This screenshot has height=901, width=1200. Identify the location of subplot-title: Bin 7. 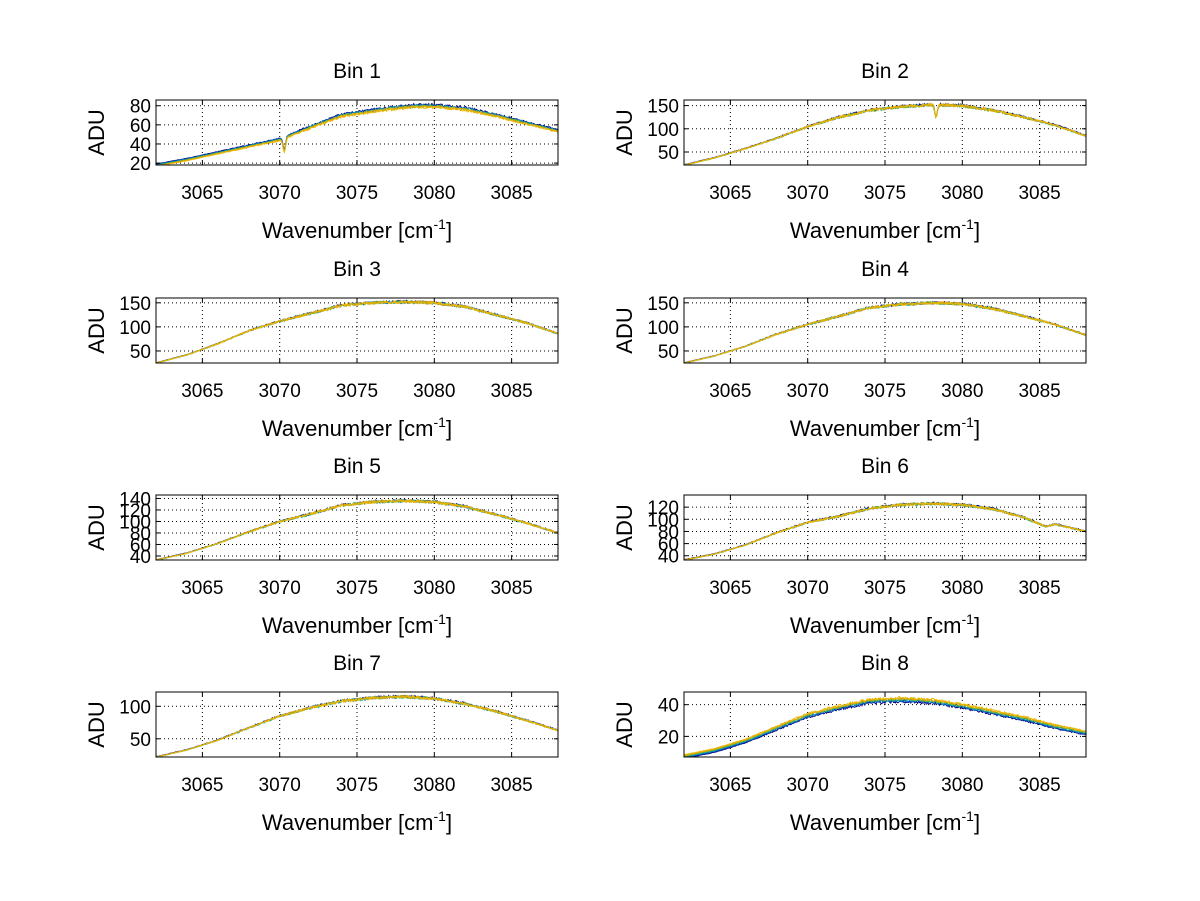
(357, 663).